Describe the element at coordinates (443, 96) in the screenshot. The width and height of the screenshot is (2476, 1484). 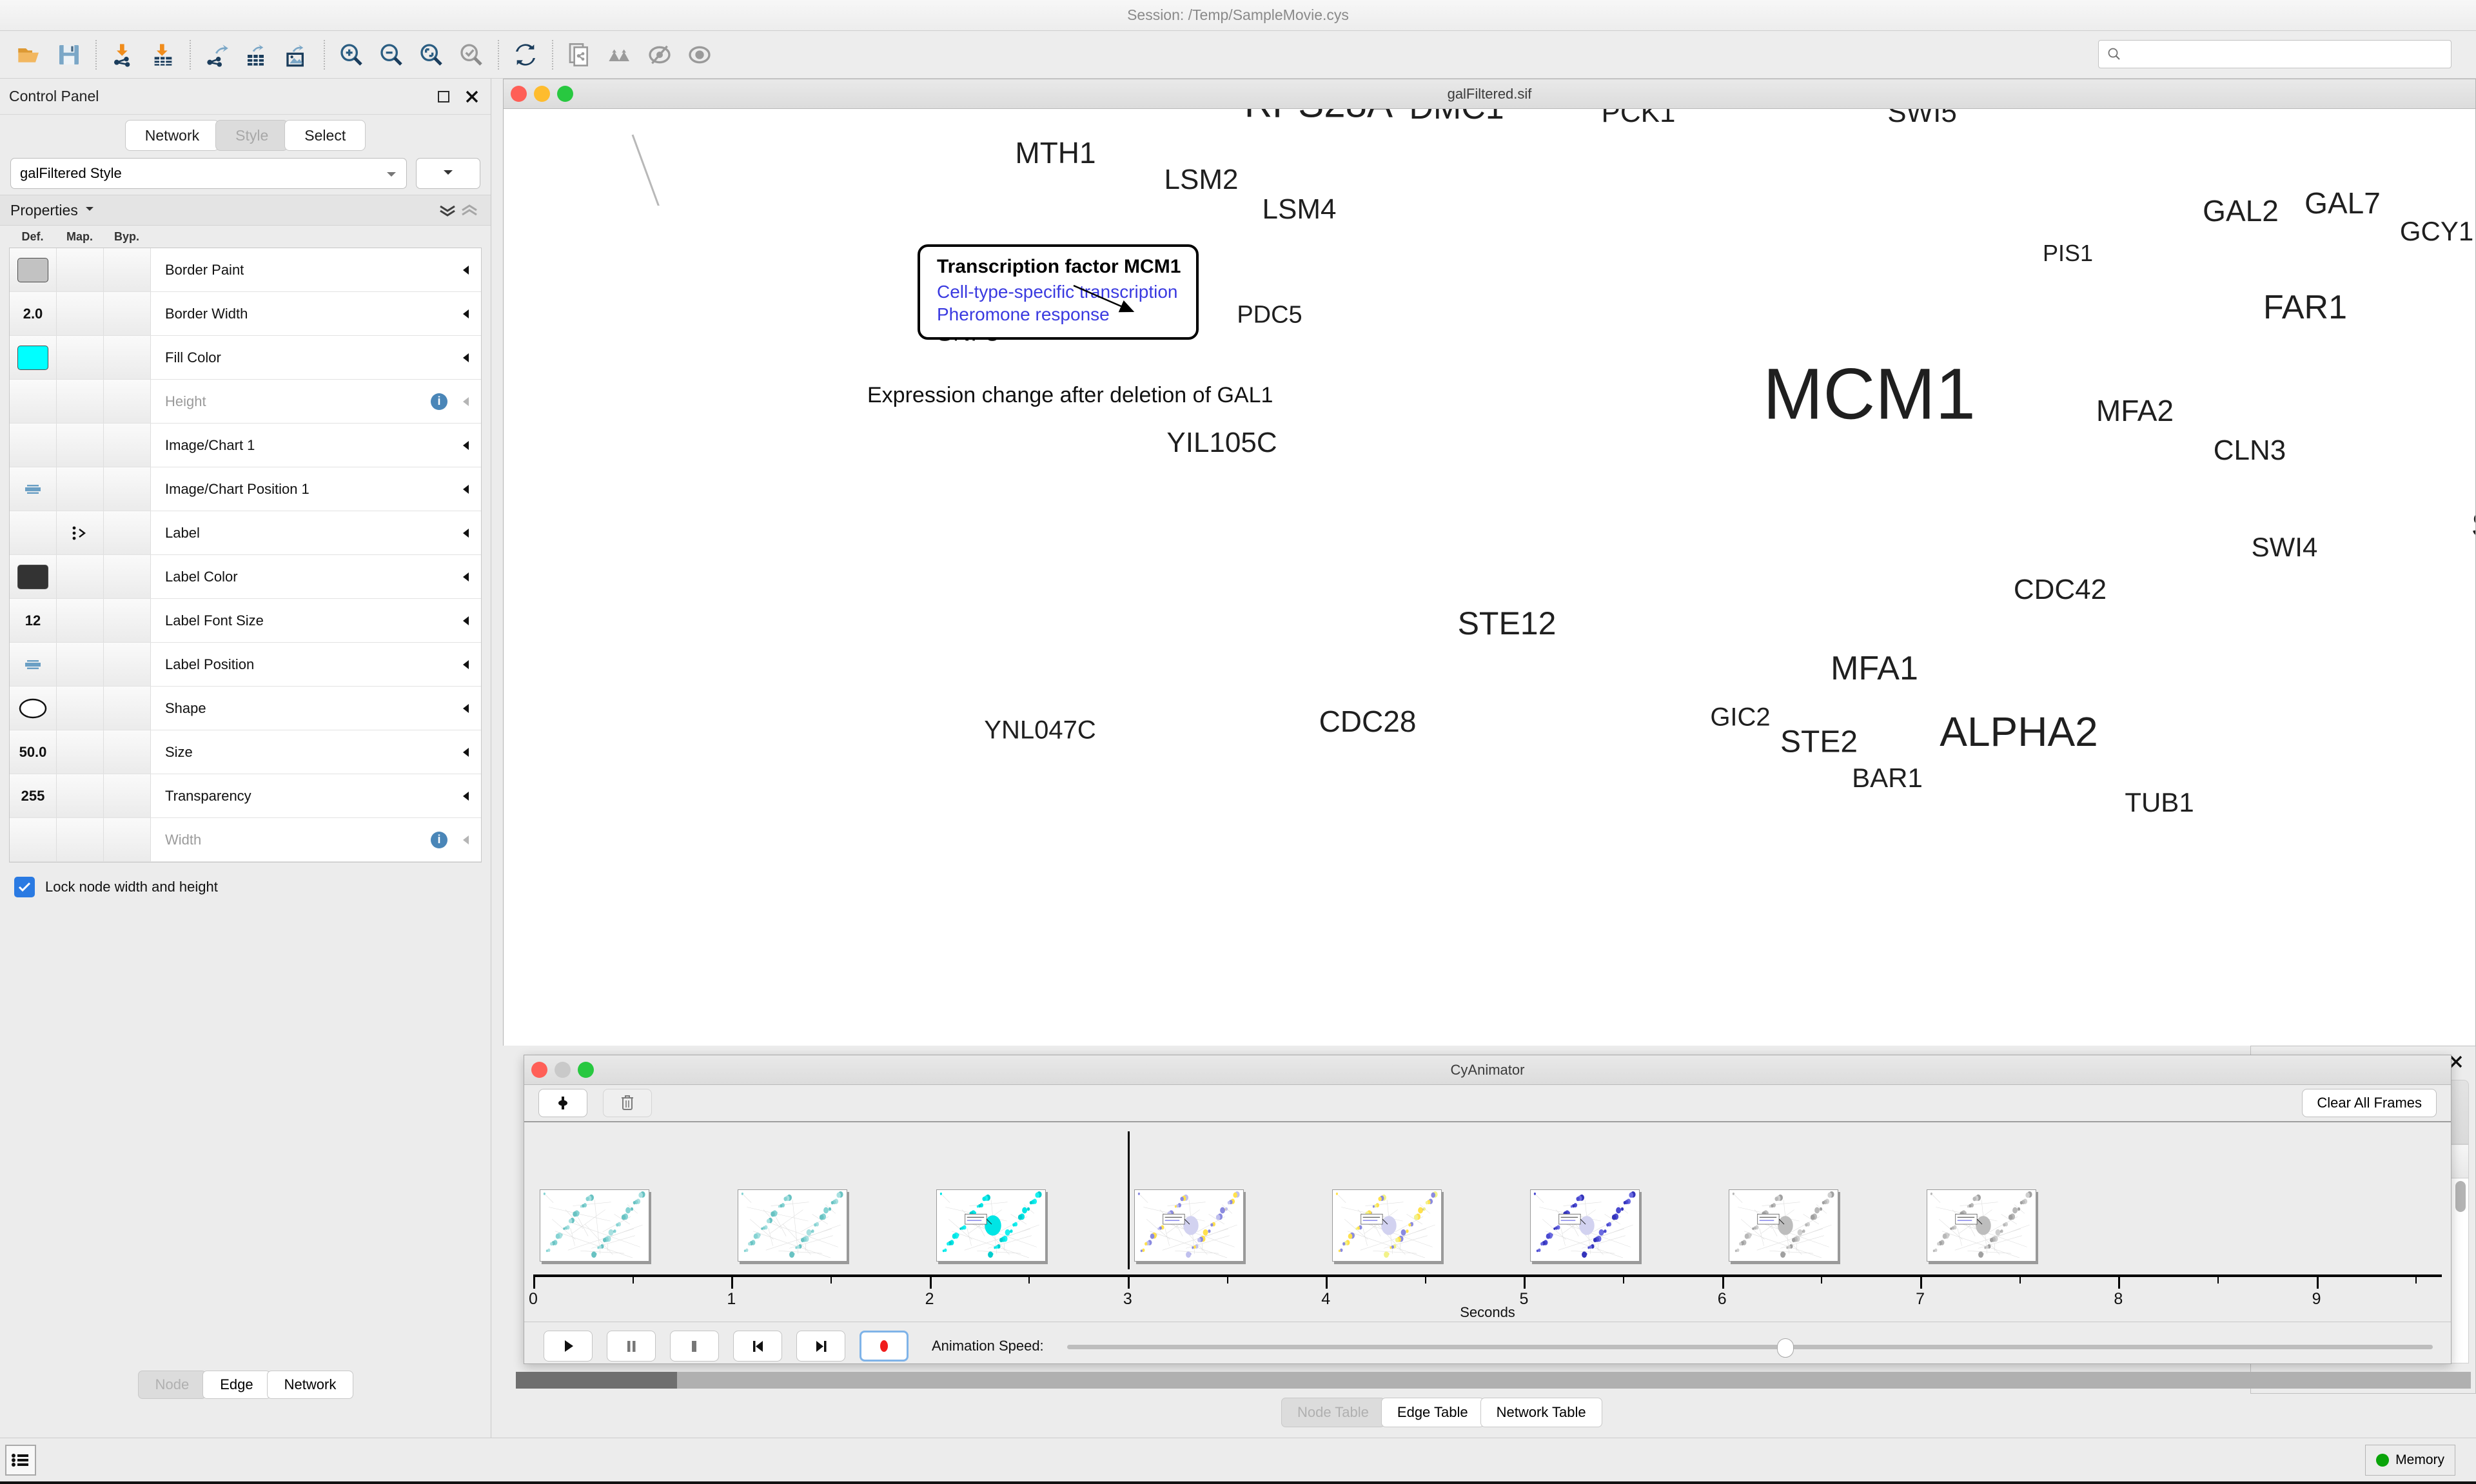
I see `restore-icon` at that location.